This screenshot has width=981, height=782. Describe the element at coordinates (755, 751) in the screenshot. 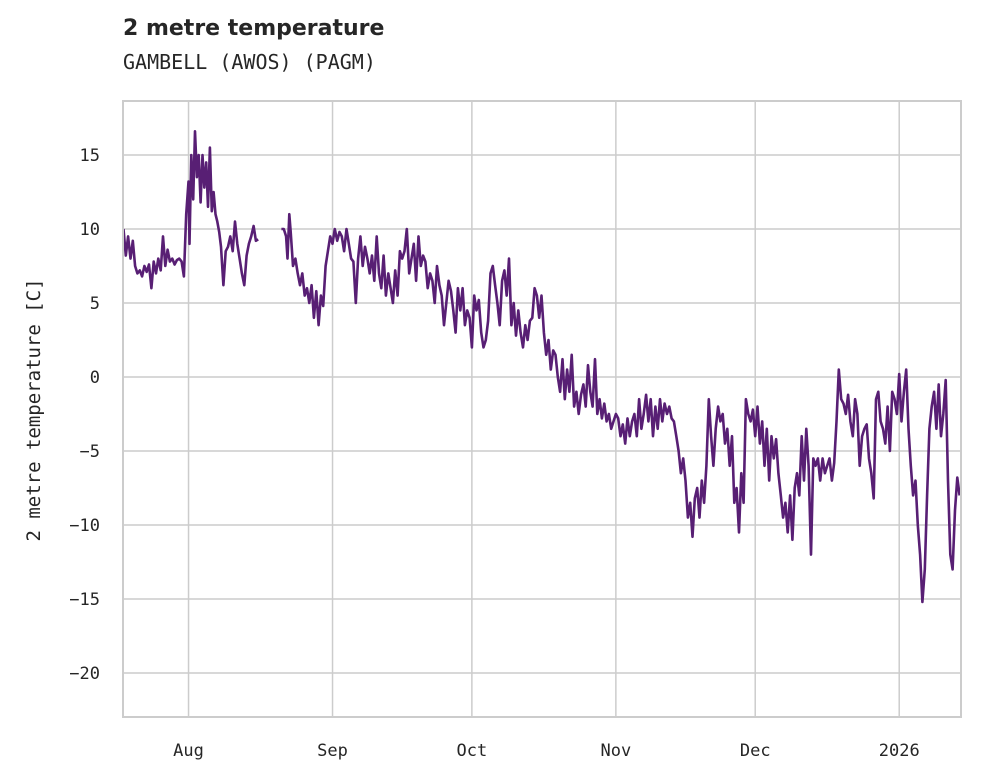

I see `x-tick-label: Dec` at that location.